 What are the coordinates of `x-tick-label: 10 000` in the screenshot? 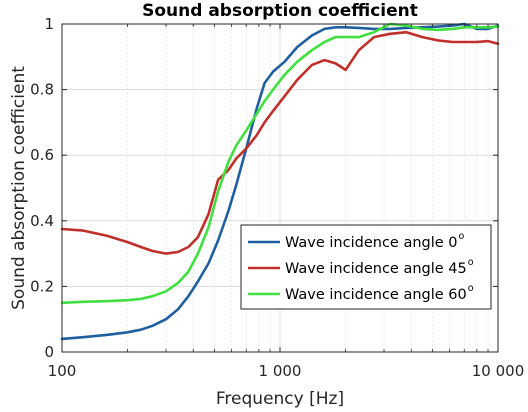 It's located at (498, 371).